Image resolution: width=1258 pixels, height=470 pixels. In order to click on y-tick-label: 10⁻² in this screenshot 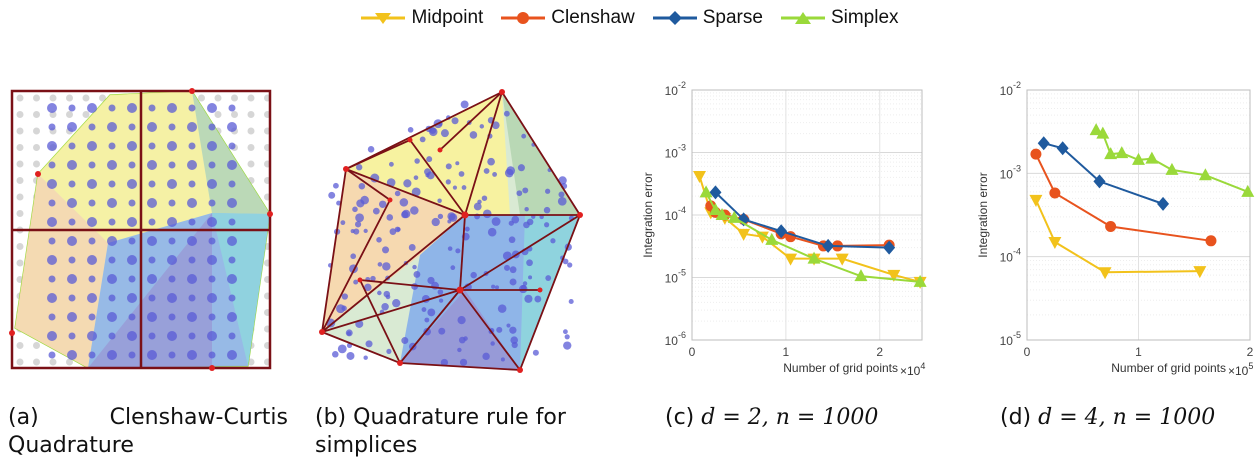, I will do `click(675, 89)`.